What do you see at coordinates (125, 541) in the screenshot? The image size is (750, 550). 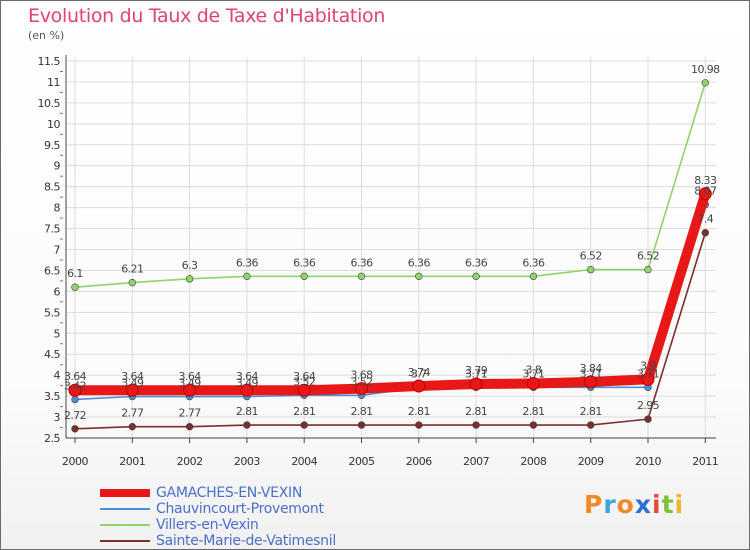 I see `legend-swatch-sainte-marie` at bounding box center [125, 541].